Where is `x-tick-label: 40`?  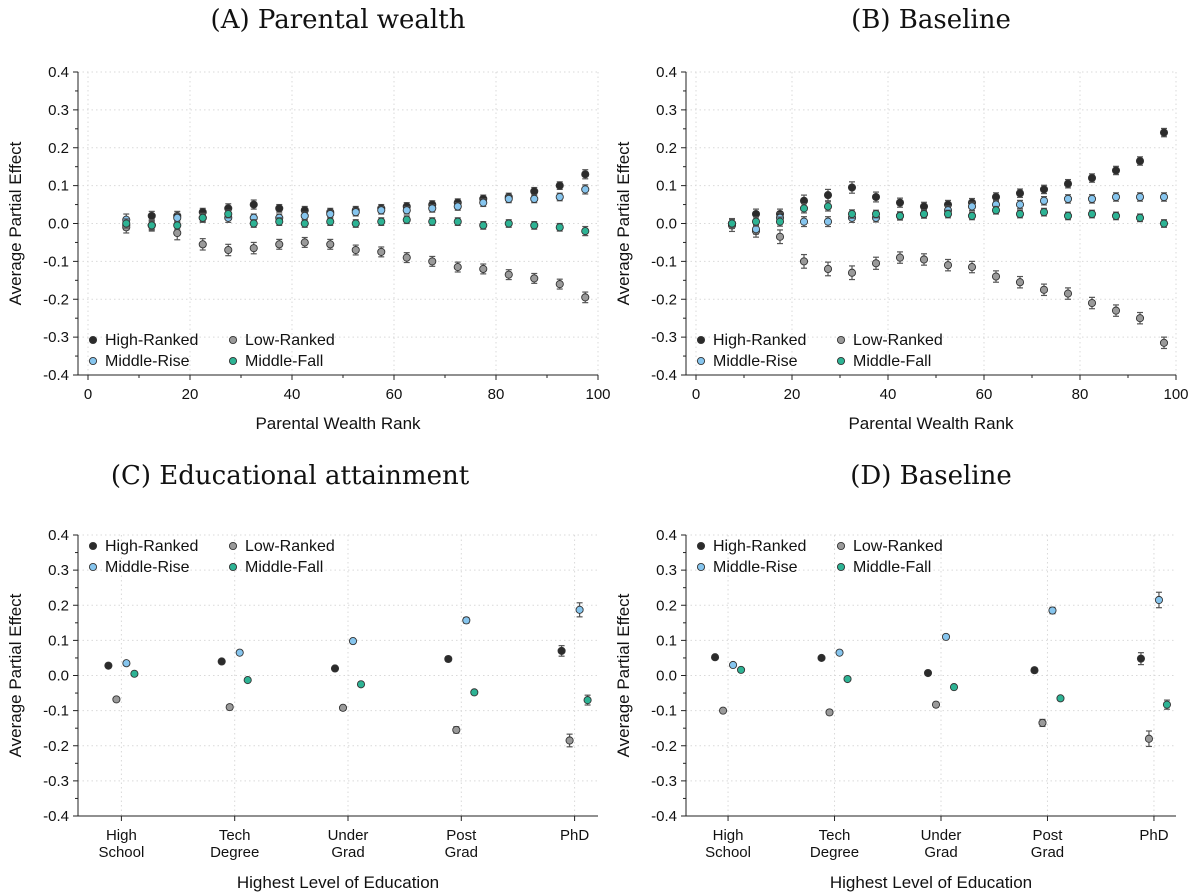 x-tick-label: 40 is located at coordinates (888, 394).